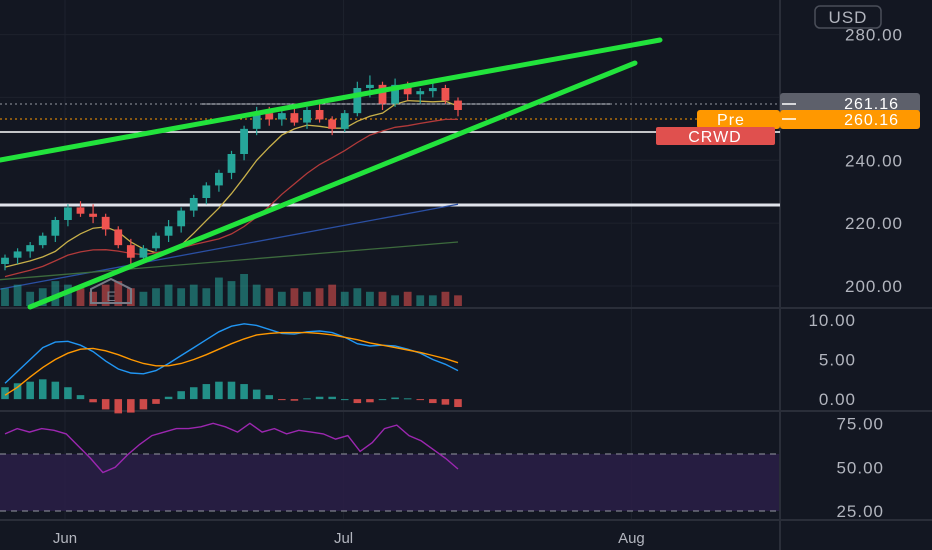 The image size is (932, 550). I want to click on rsi-tick-label: 75.00, so click(860, 423).